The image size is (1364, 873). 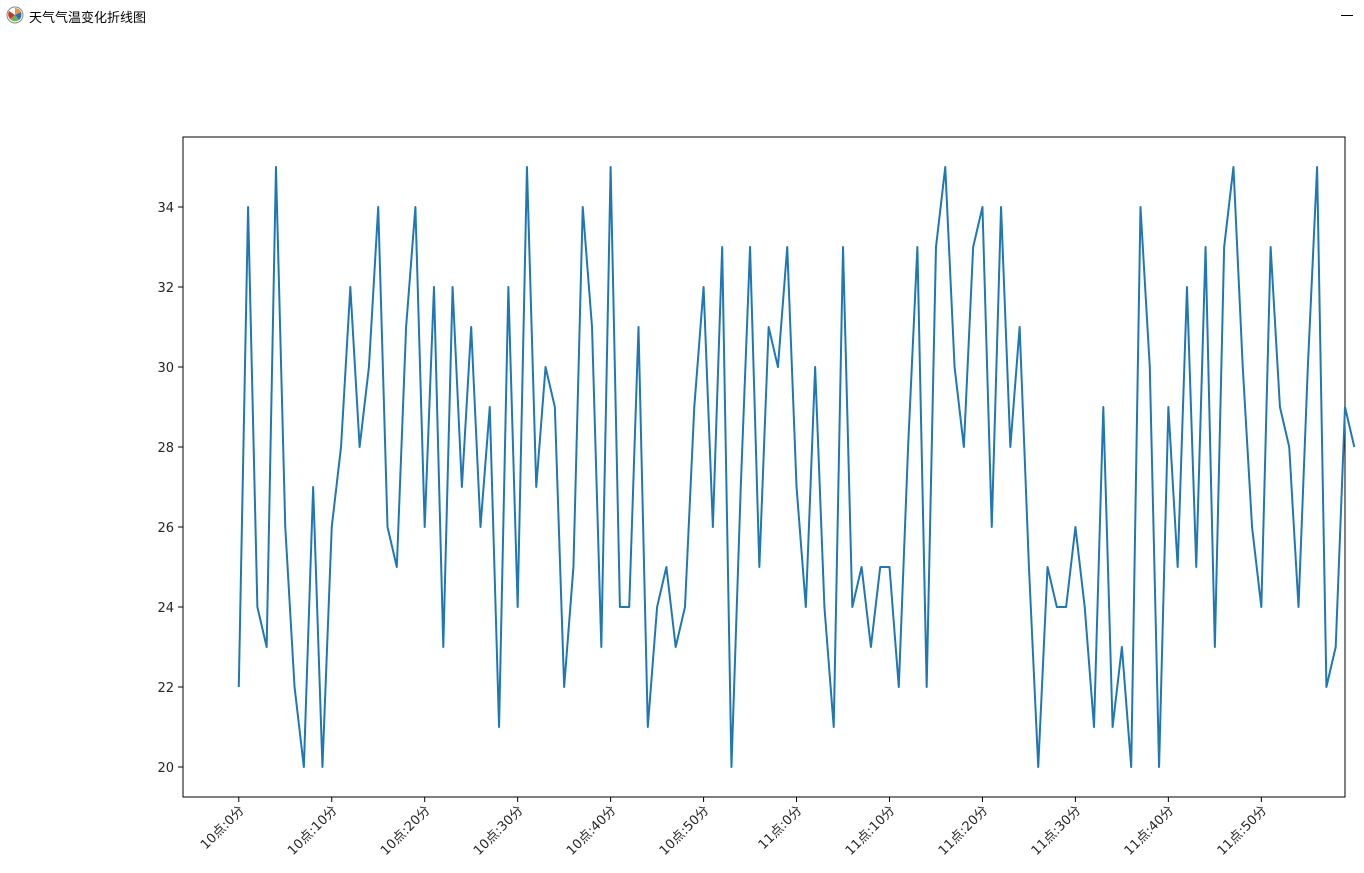 I want to click on y-tick-label: 28, so click(x=165, y=448).